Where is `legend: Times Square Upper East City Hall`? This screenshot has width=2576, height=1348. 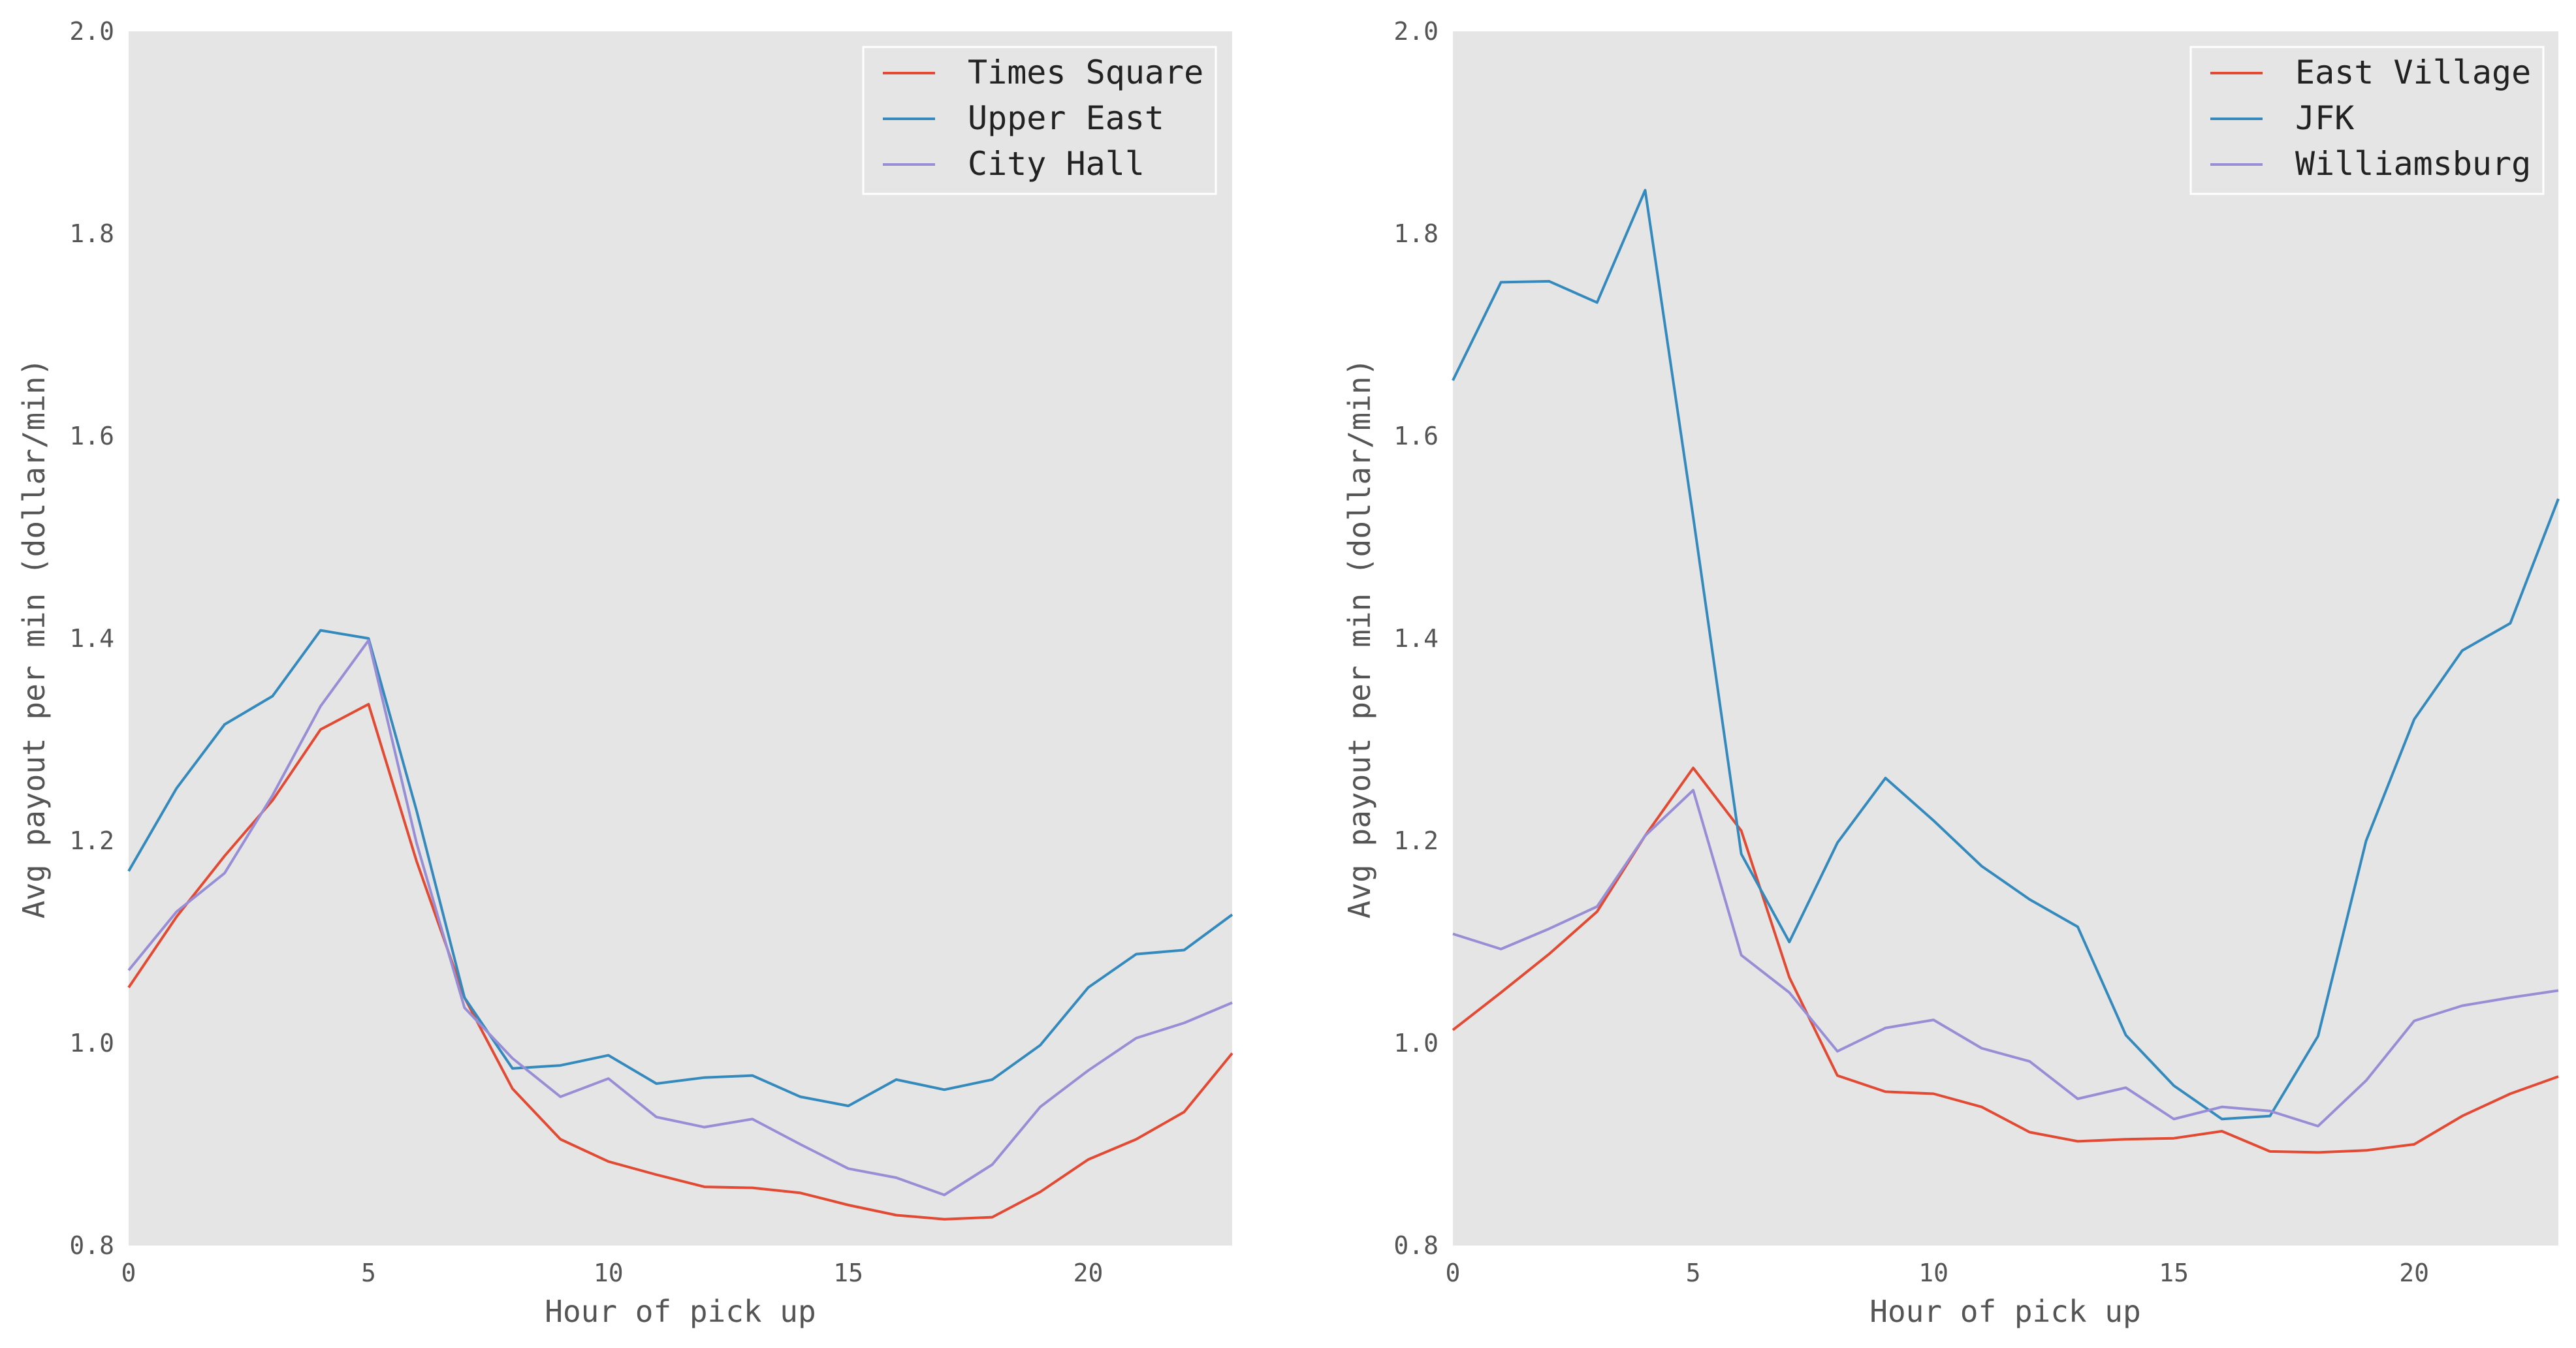 legend: Times Square Upper East City Hall is located at coordinates (1040, 121).